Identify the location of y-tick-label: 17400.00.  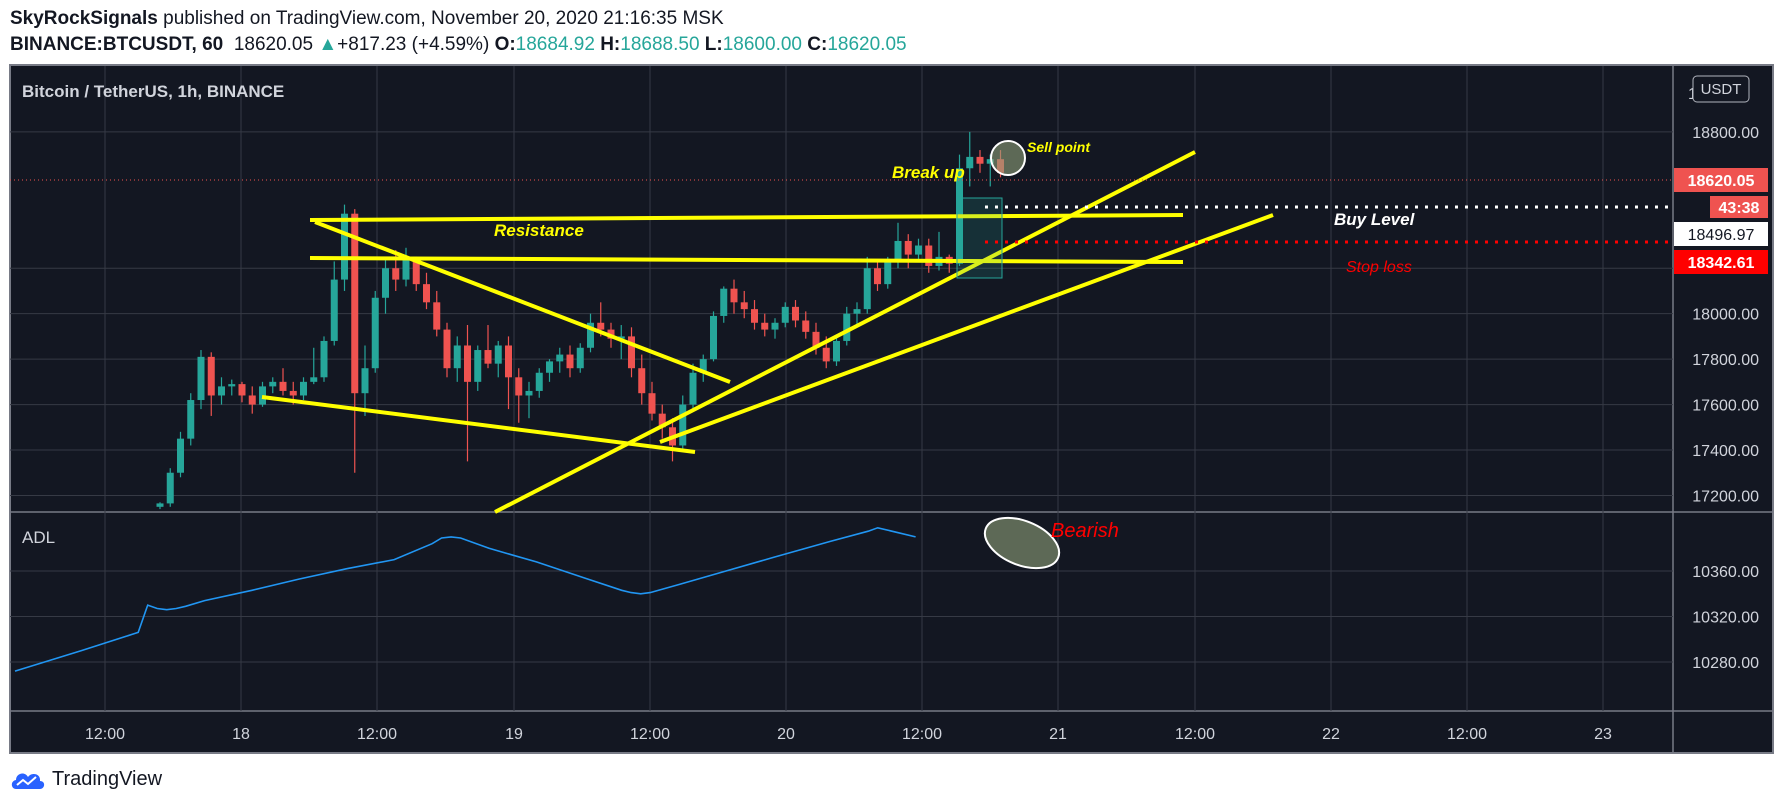
(1725, 451).